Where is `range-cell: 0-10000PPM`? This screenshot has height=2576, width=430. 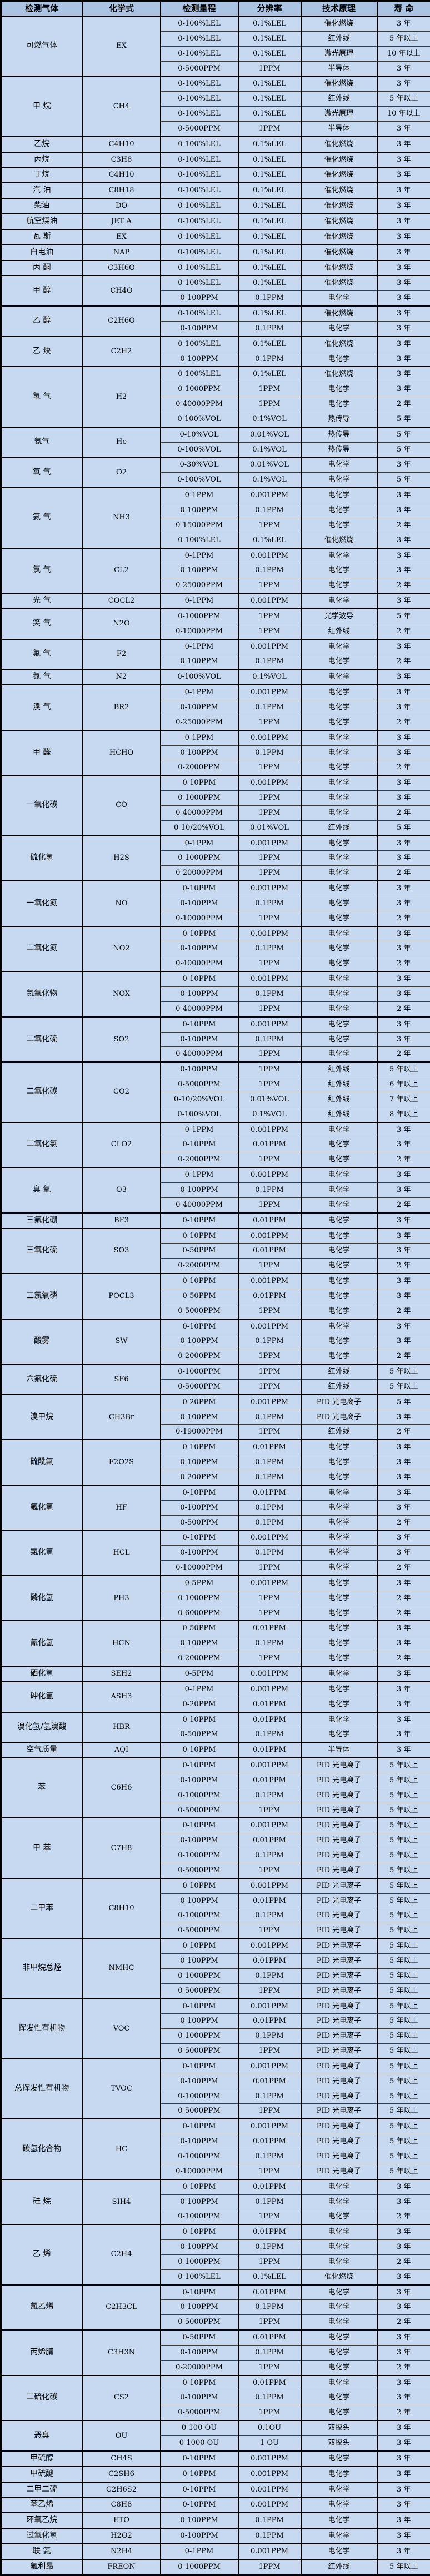
range-cell: 0-10000PPM is located at coordinates (200, 631).